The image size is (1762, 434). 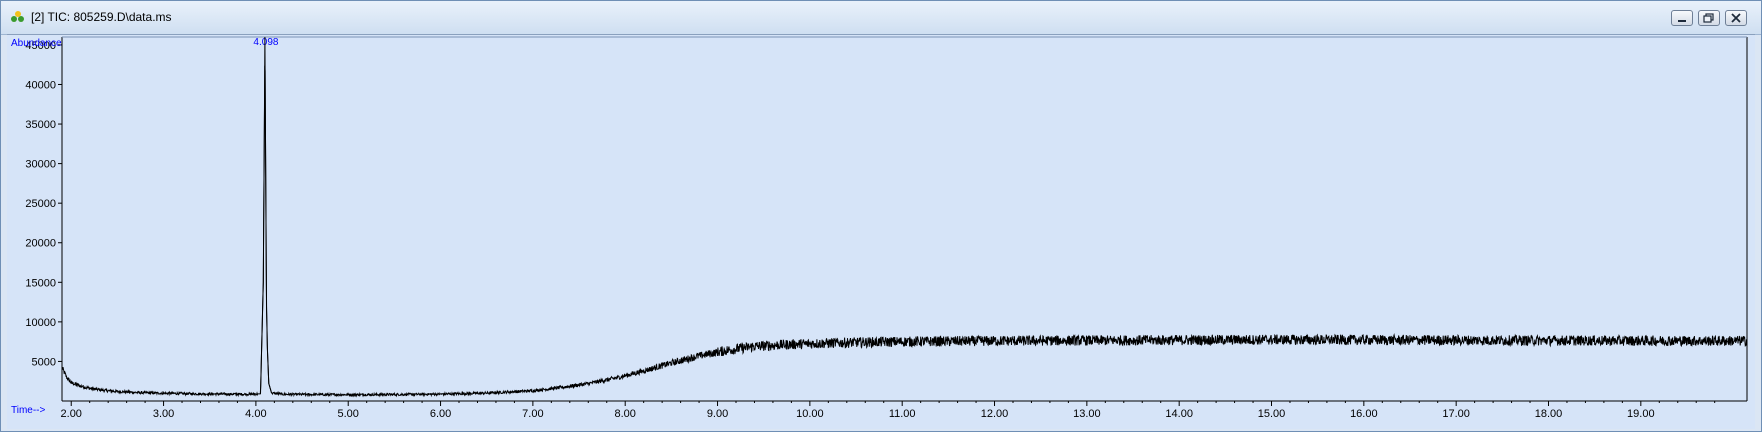 I want to click on x-tick-label: 19.00, so click(x=1641, y=414).